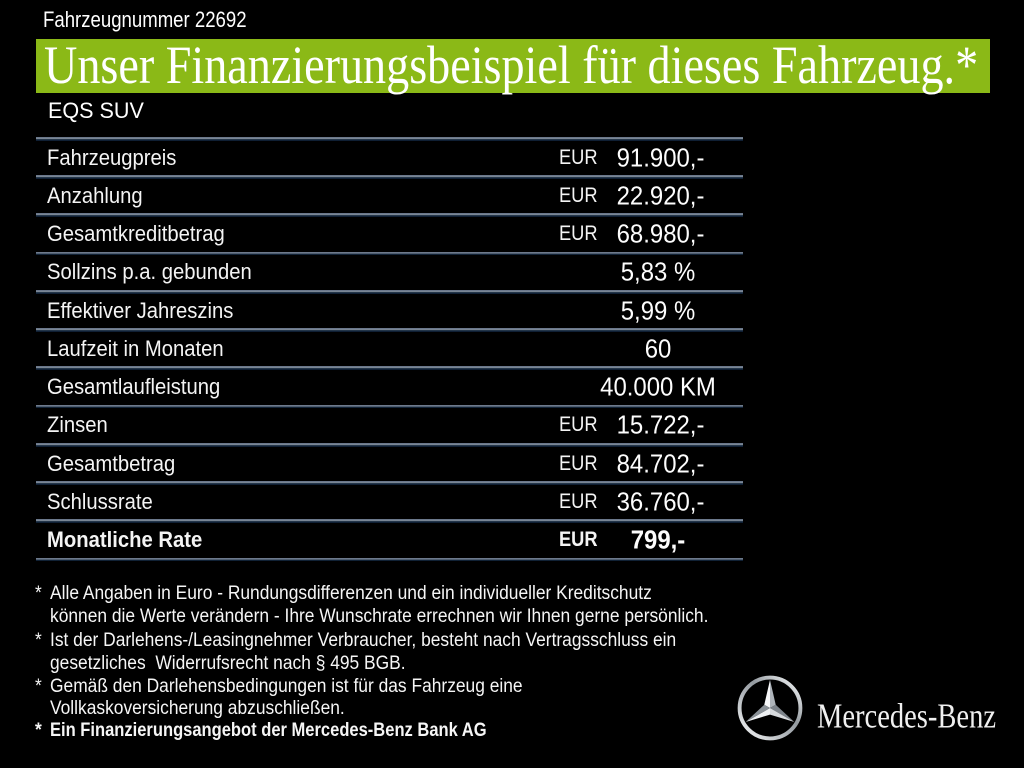  Describe the element at coordinates (906, 716) in the screenshot. I see `svg-text: Mercedes-Benz` at that location.